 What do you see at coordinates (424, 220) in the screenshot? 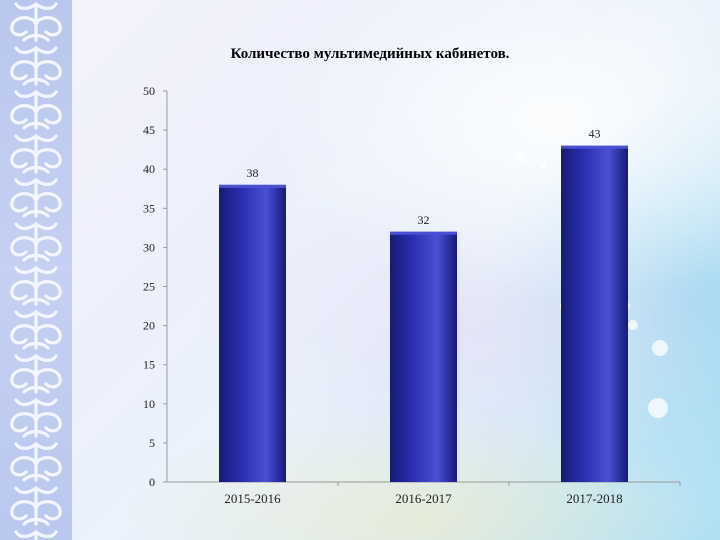
I see `bar-data-label: 32` at bounding box center [424, 220].